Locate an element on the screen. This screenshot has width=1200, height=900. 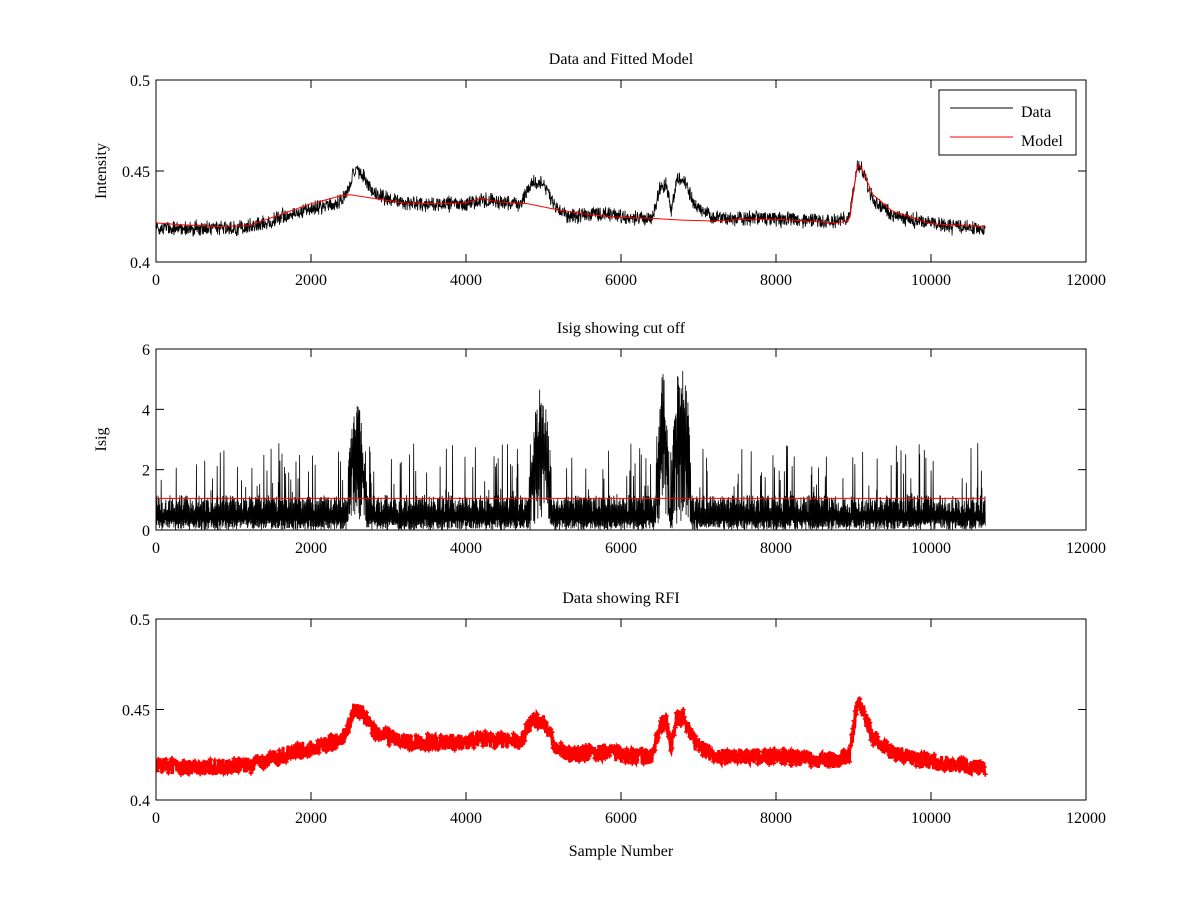
isig-series-line is located at coordinates (571, 450).